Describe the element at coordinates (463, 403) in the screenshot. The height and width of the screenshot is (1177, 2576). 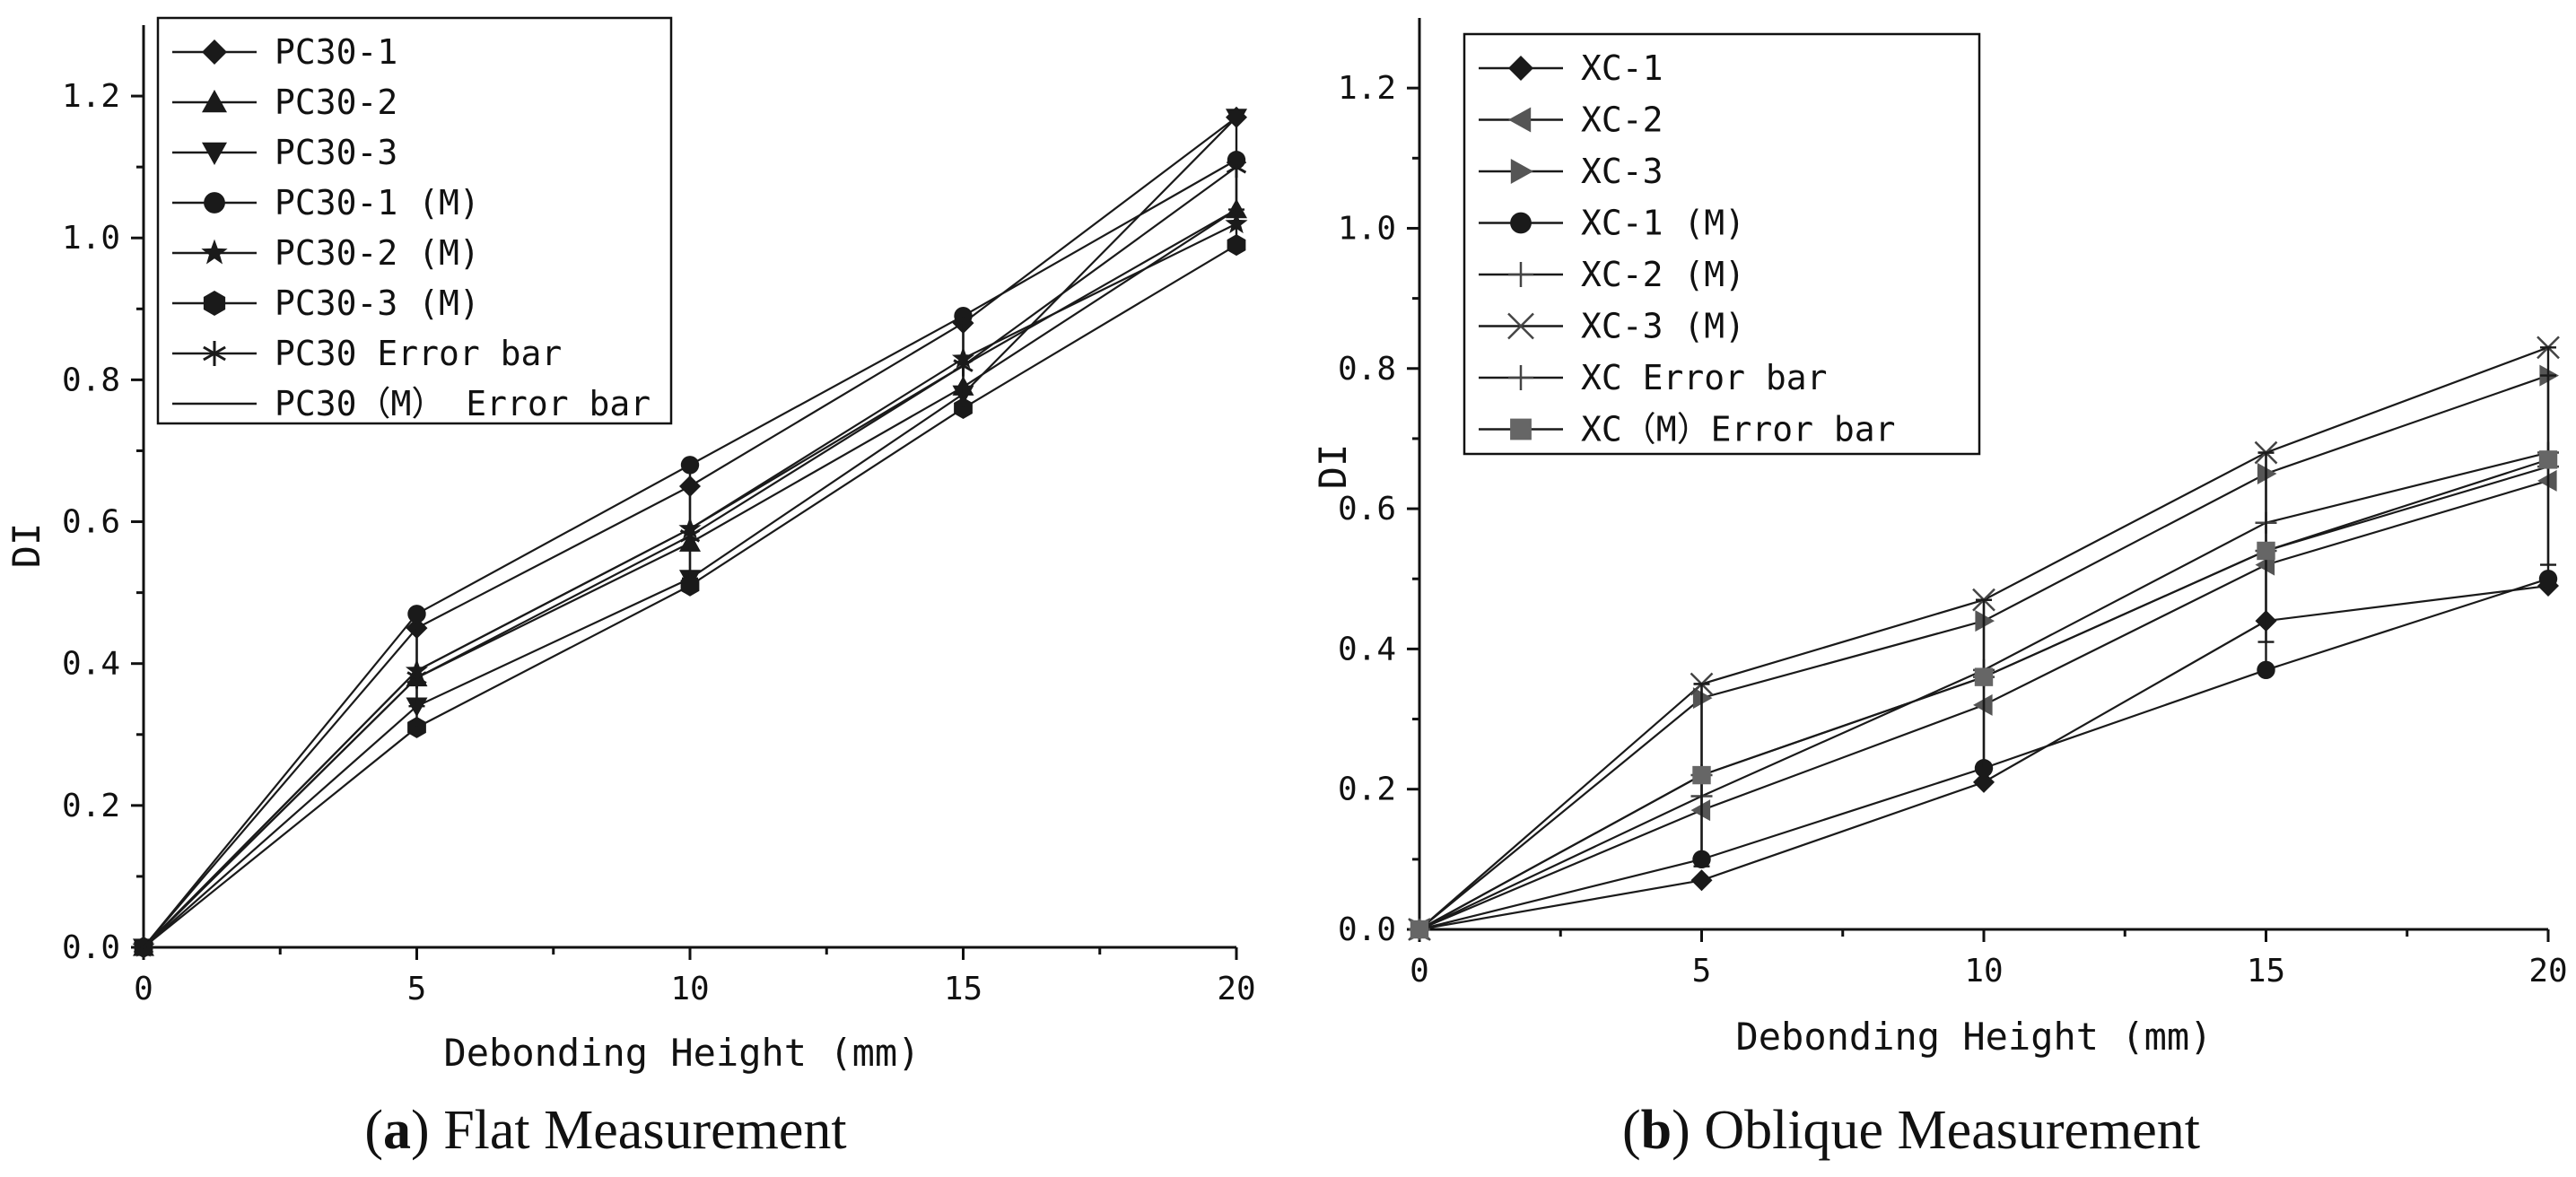
I see `legend-label: PC30（M） Error bar` at that location.